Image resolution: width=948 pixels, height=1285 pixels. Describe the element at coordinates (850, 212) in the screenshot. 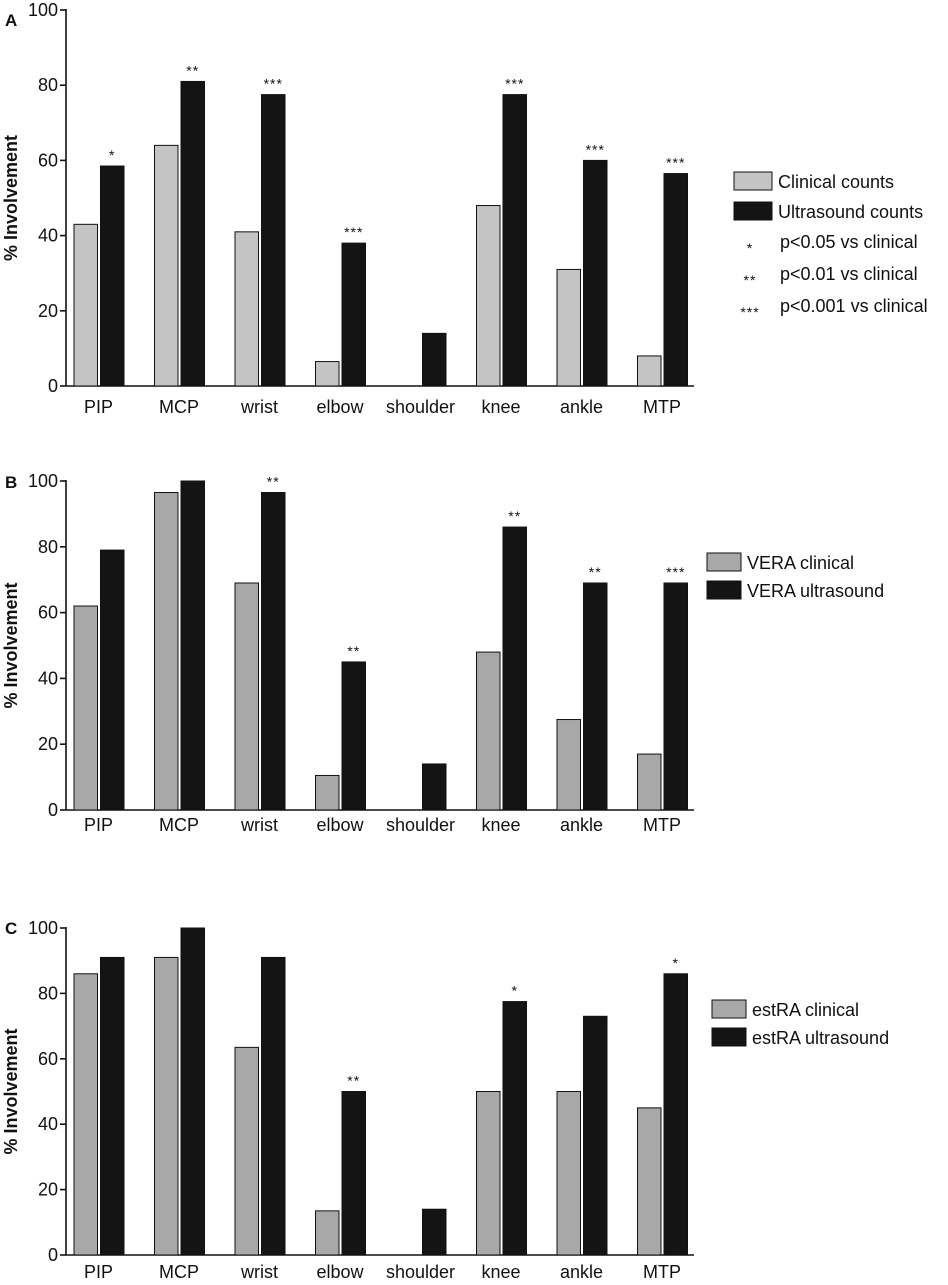

I see `legend-label: Ultrasound counts` at that location.